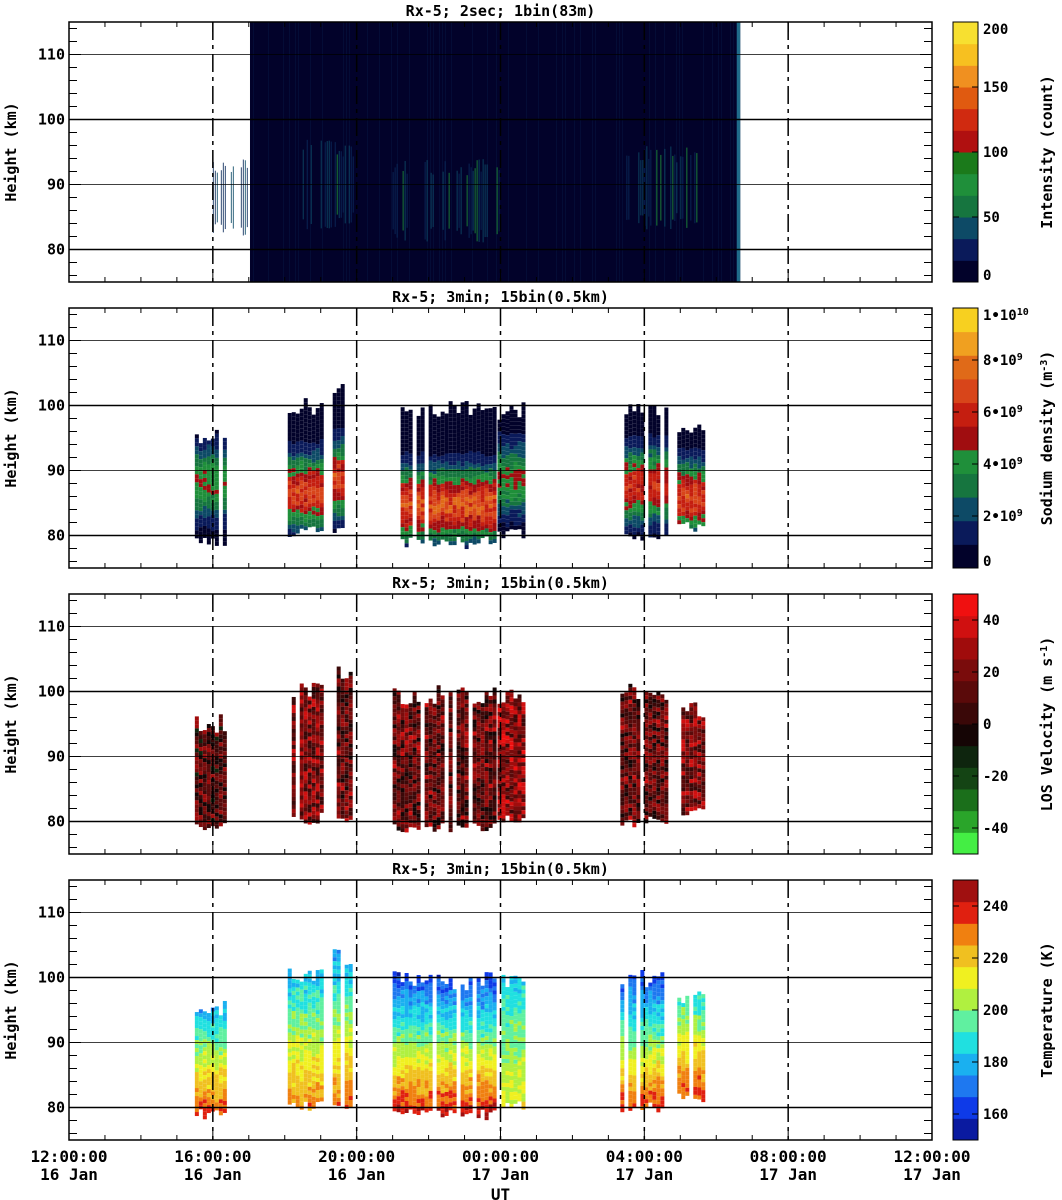 The width and height of the screenshot is (1062, 1200). Describe the element at coordinates (965, 724) in the screenshot. I see `colorbar` at that location.